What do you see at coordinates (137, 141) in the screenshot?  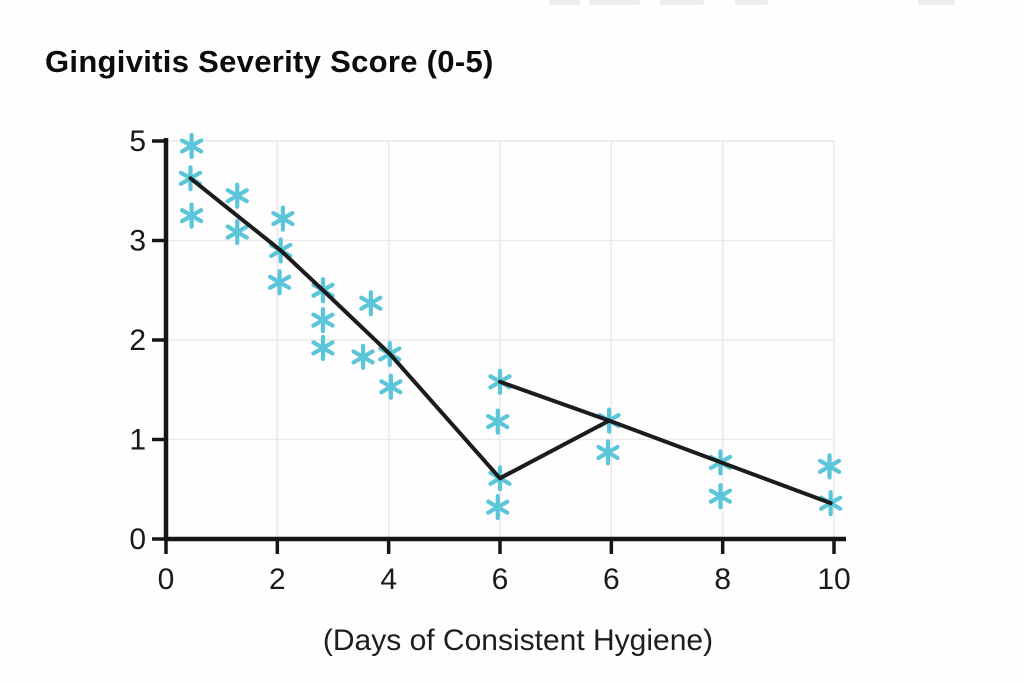 I see `y-tick-label: 5` at bounding box center [137, 141].